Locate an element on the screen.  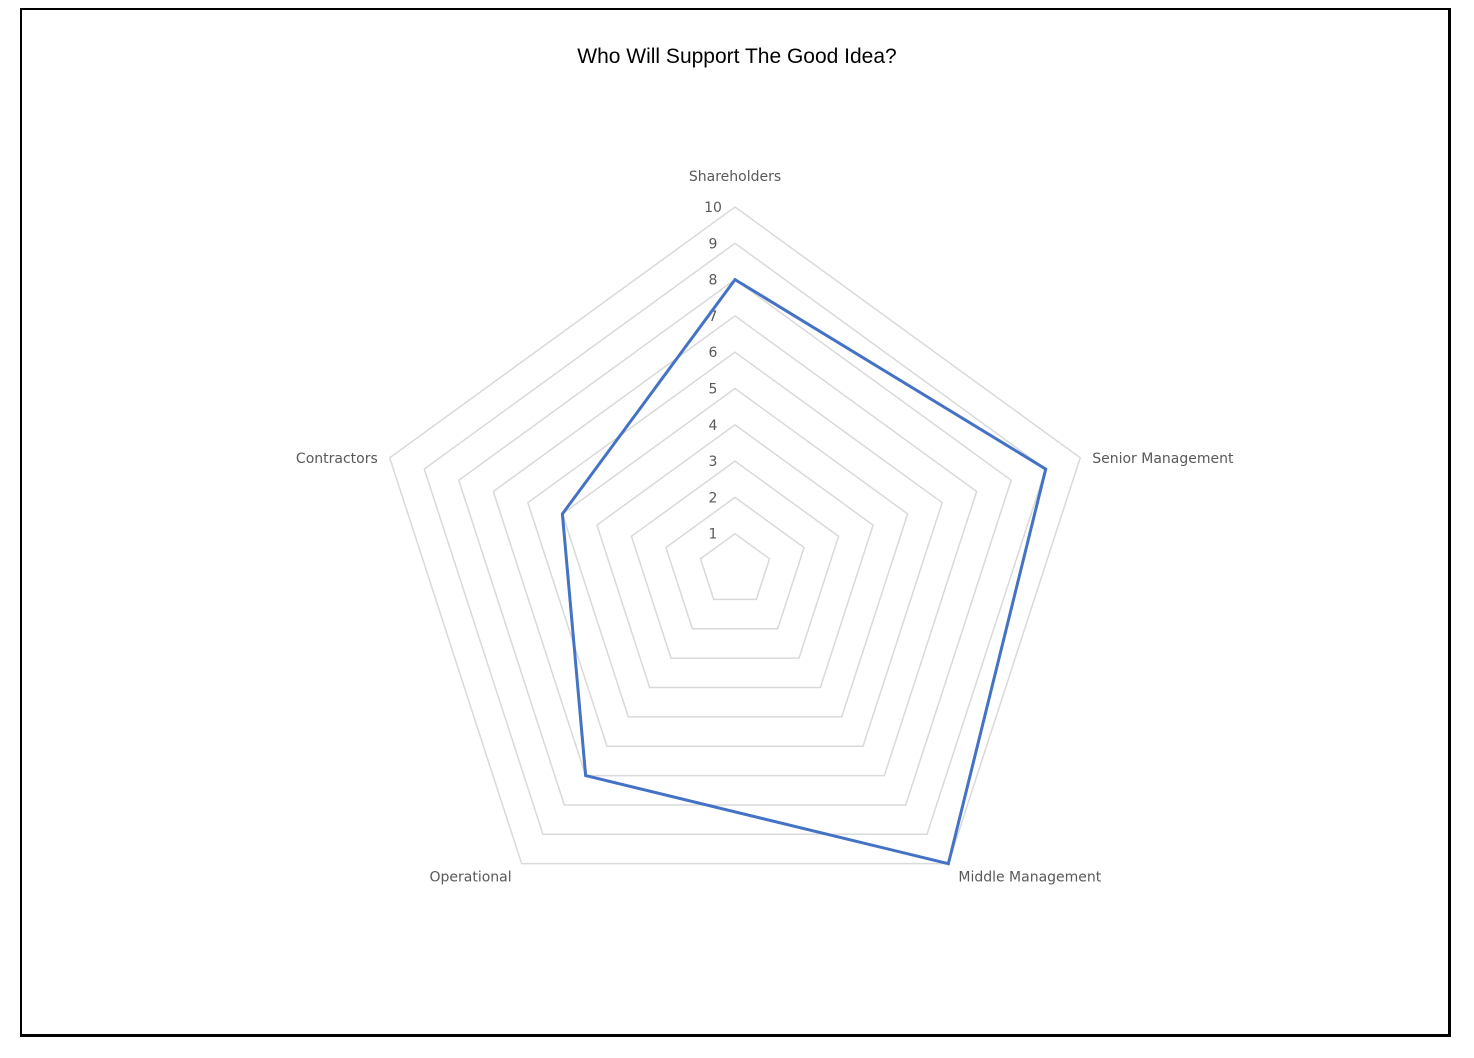
category-label: Shareholders is located at coordinates (735, 177).